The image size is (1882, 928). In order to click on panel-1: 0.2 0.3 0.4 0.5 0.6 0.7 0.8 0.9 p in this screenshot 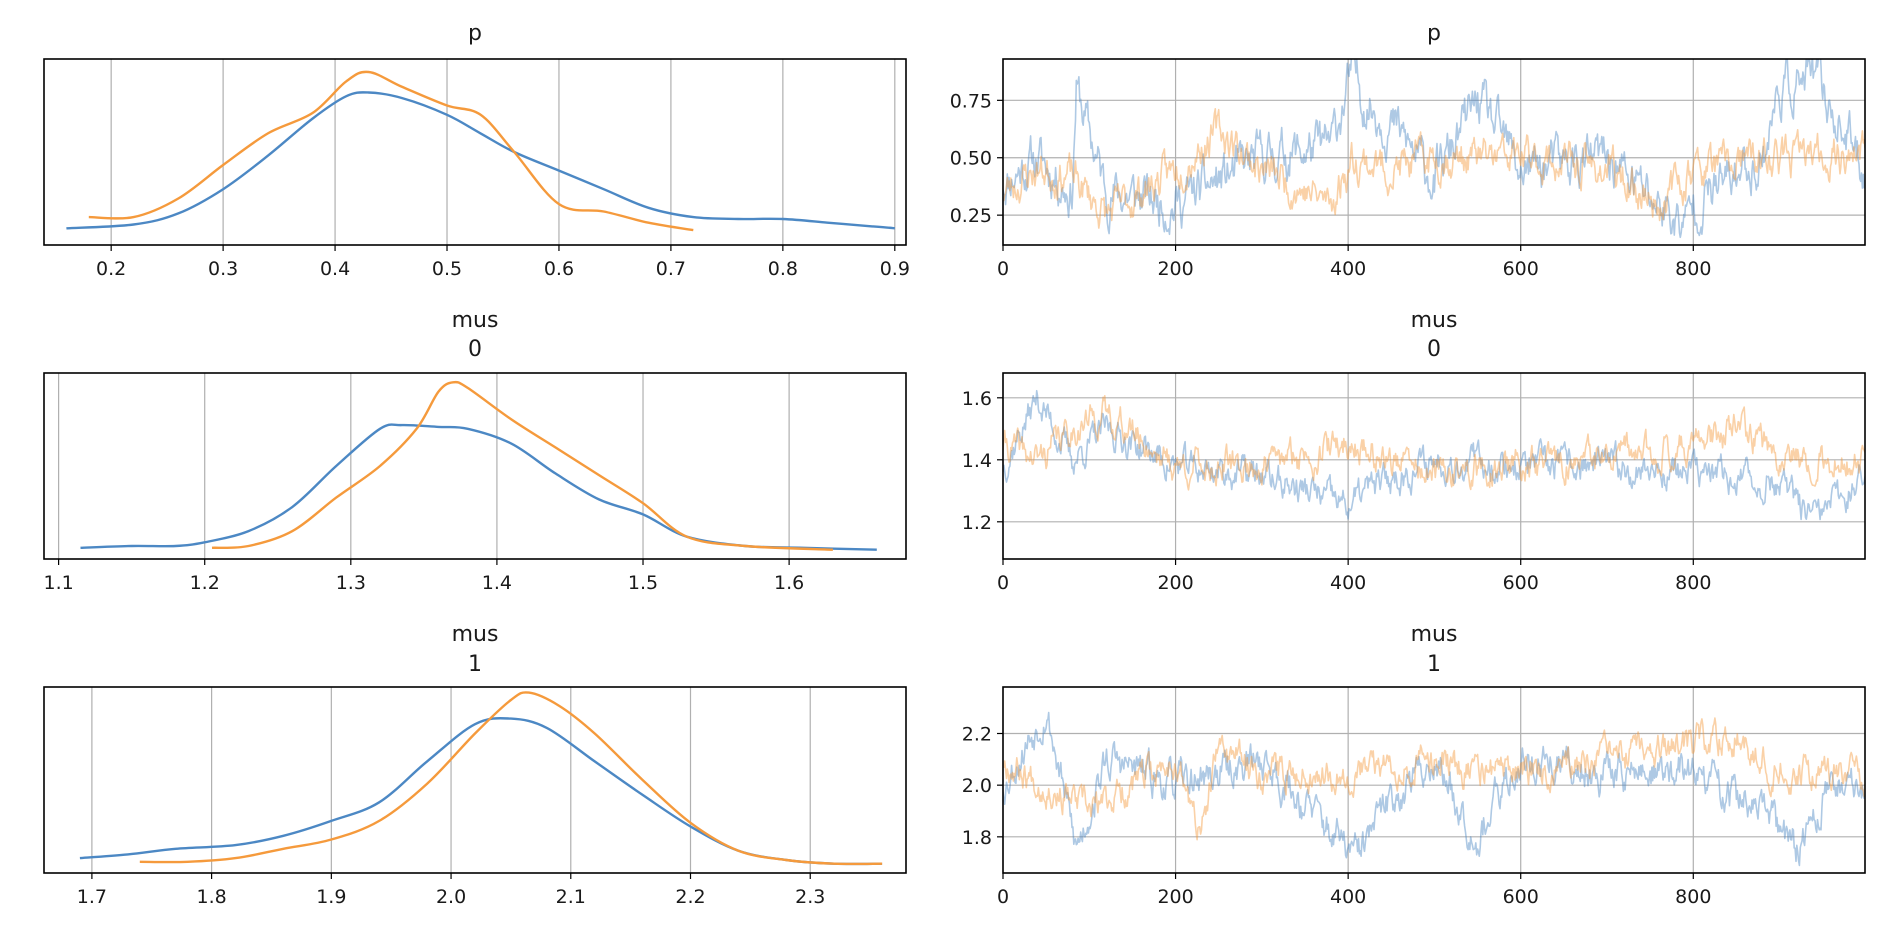, I will do `click(476, 150)`.